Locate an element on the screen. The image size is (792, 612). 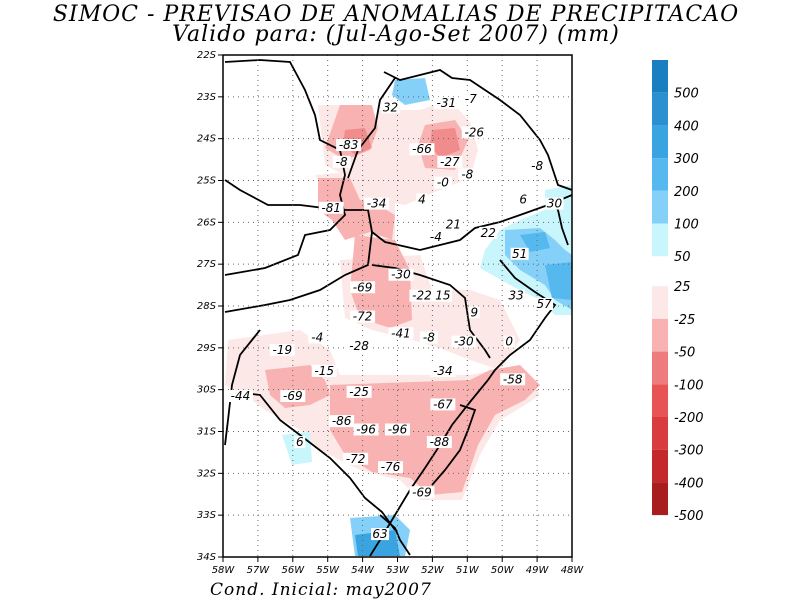
lat-tick-label: 23S is located at coordinates (207, 97).